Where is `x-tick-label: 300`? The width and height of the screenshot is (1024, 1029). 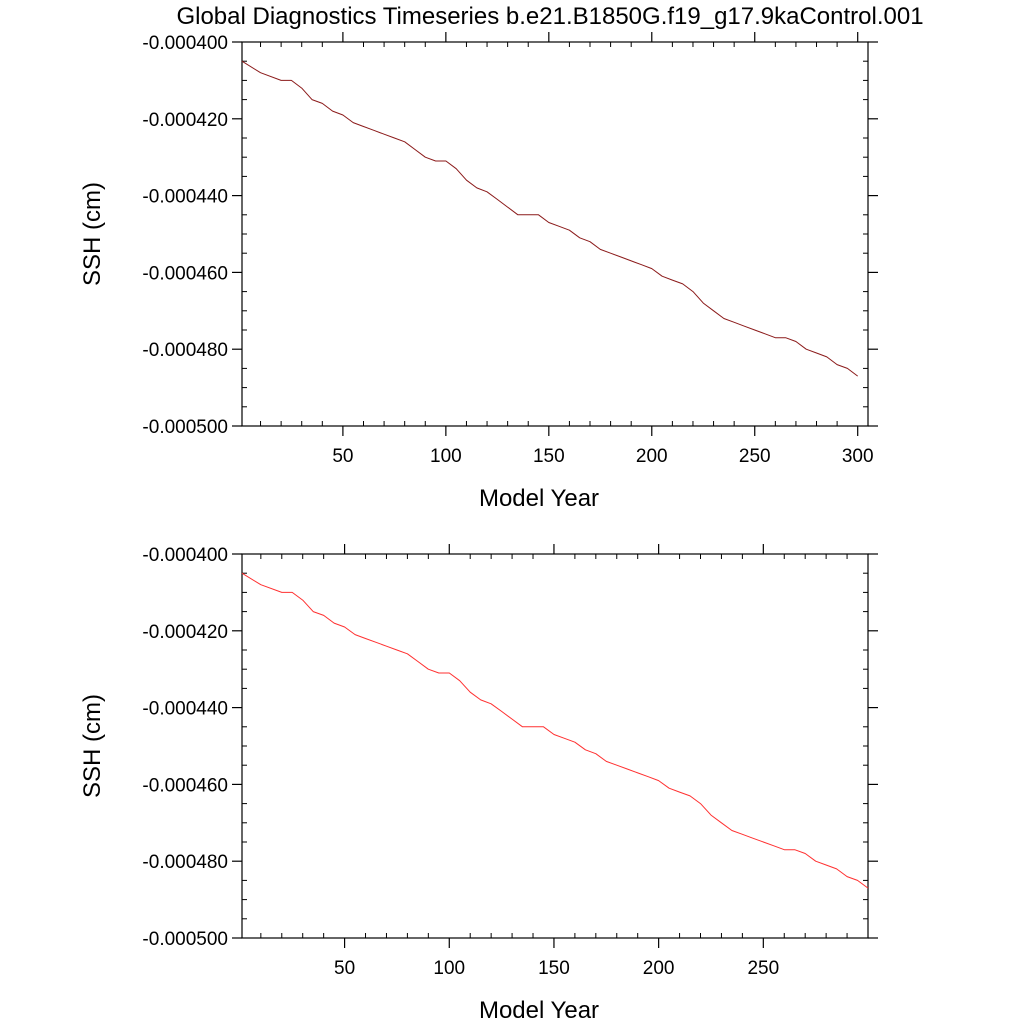 x-tick-label: 300 is located at coordinates (858, 456).